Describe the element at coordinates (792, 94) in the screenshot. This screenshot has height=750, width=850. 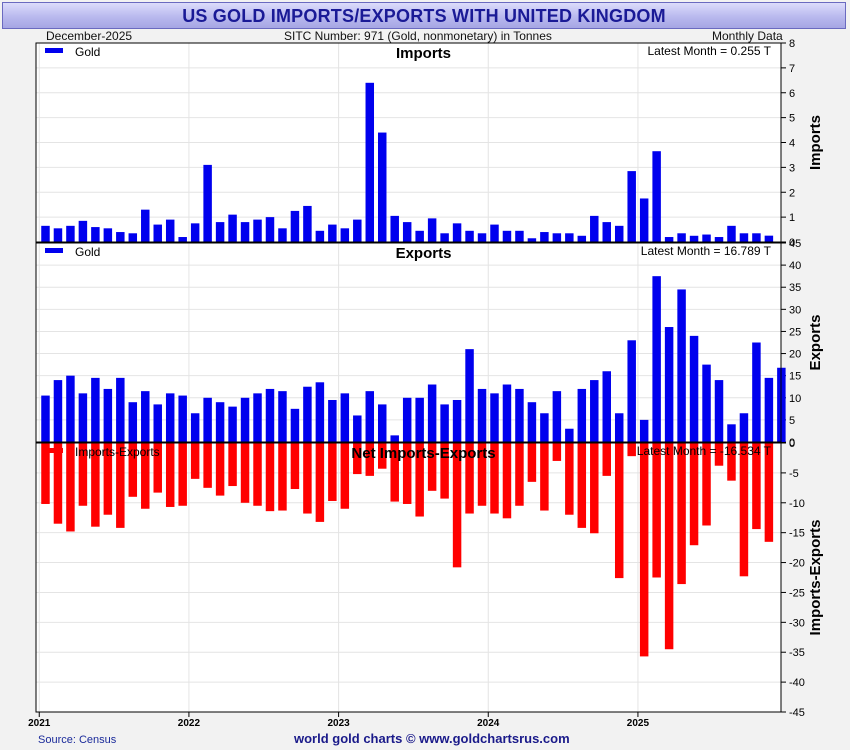
I see `imports-ytick-label: 6` at that location.